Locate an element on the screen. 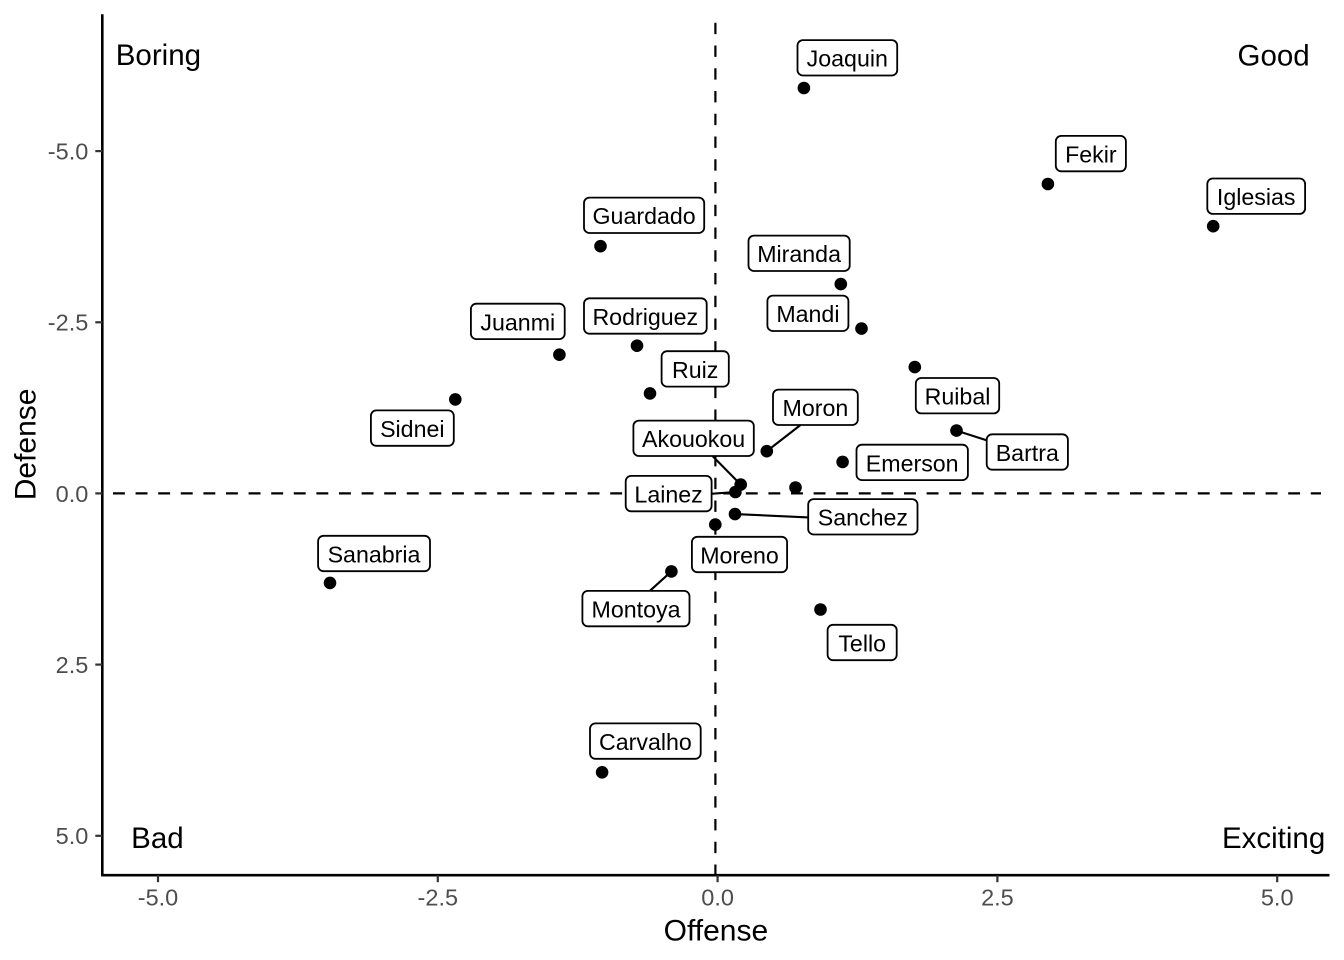 The height and width of the screenshot is (960, 1344). svg-text: Guardado is located at coordinates (644, 216).